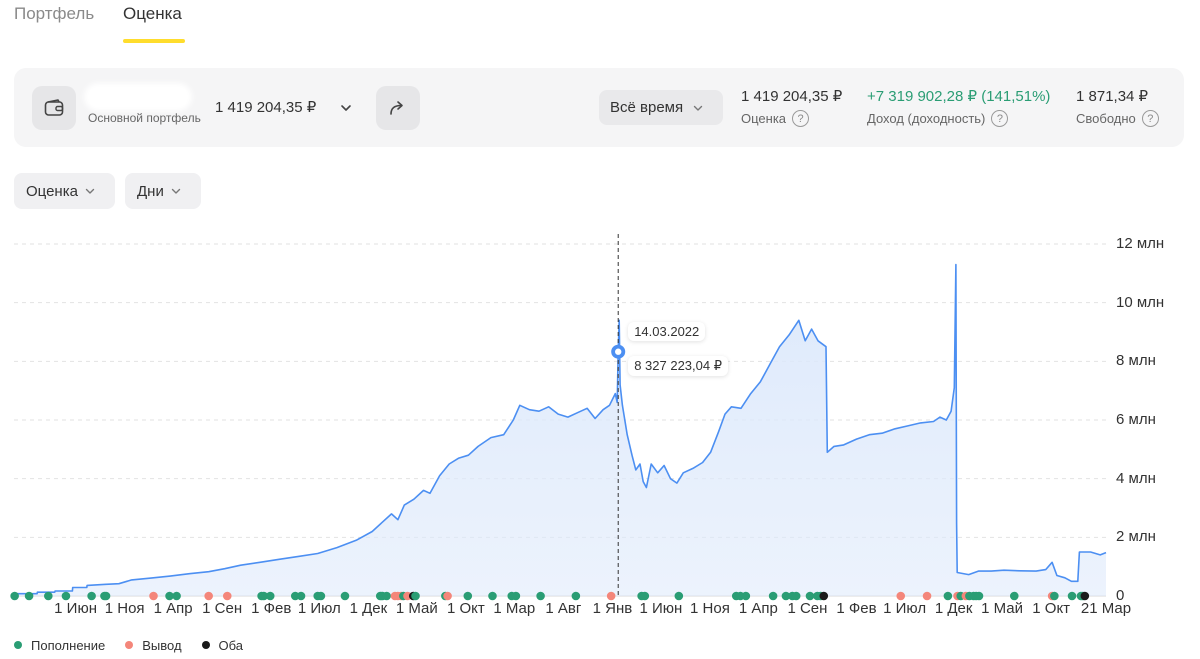 This screenshot has width=1200, height=659. I want to click on stat-estimate-label: Оценка, so click(764, 118).